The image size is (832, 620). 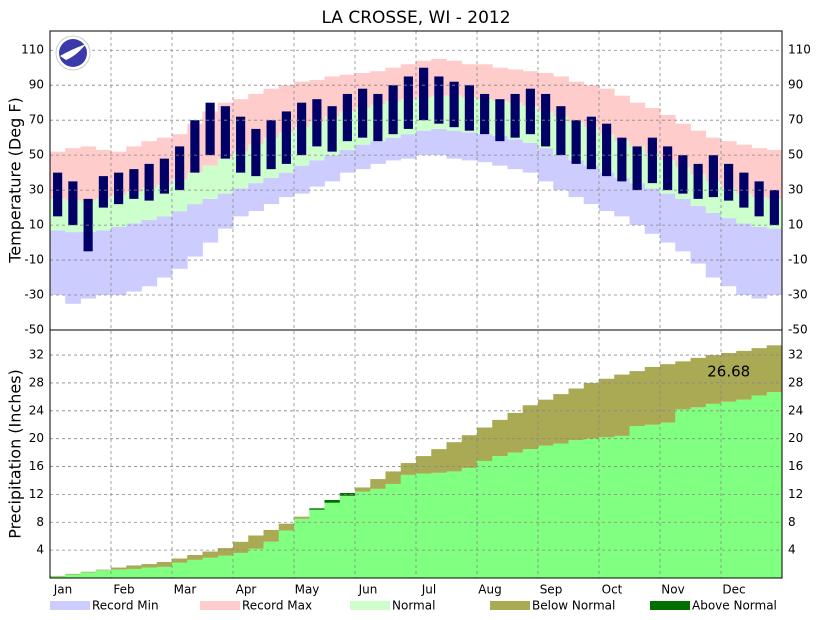 I want to click on y-tick-label: 24, so click(x=36, y=410).